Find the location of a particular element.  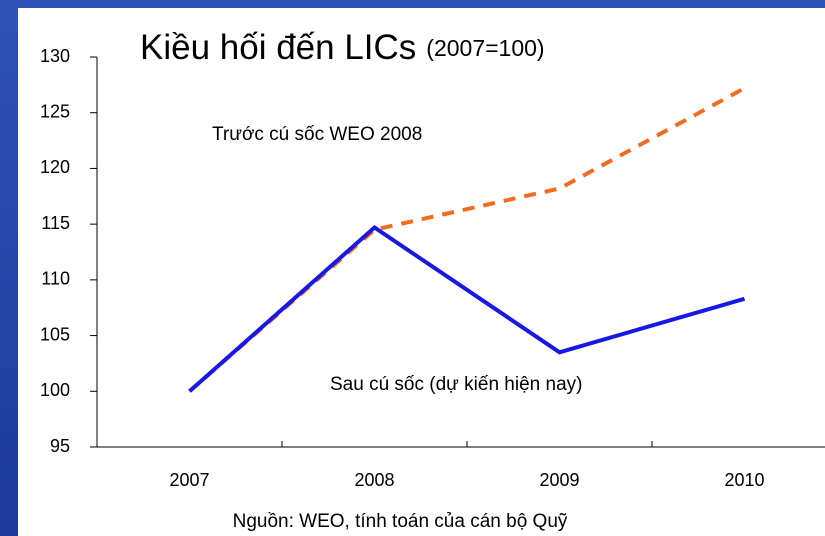

x-tick-label: 2009 is located at coordinates (559, 480).